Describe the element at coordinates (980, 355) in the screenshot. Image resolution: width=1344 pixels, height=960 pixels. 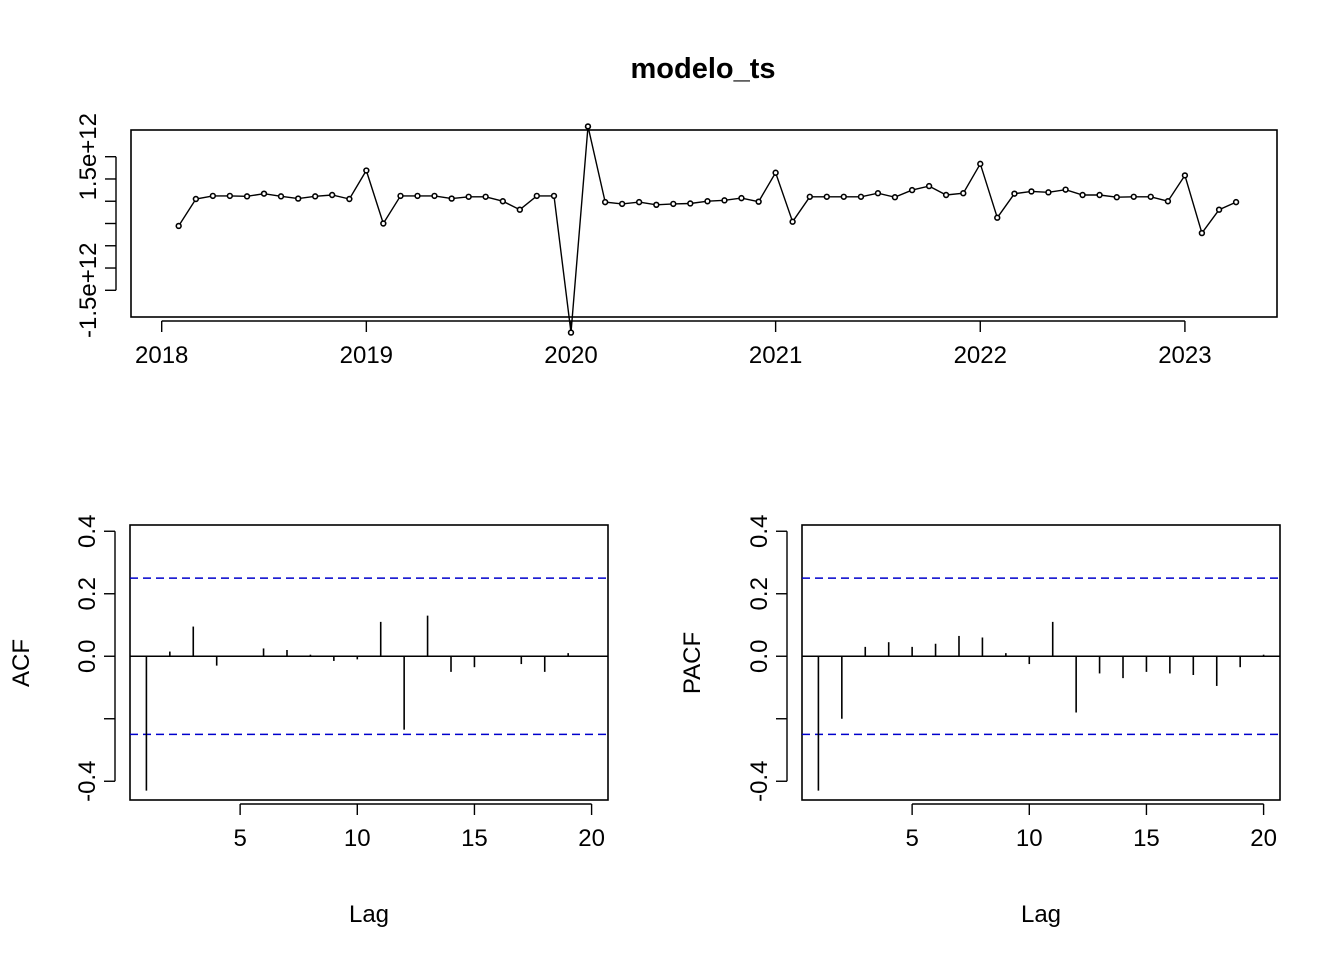
I see `x-tick-label: 2022` at that location.